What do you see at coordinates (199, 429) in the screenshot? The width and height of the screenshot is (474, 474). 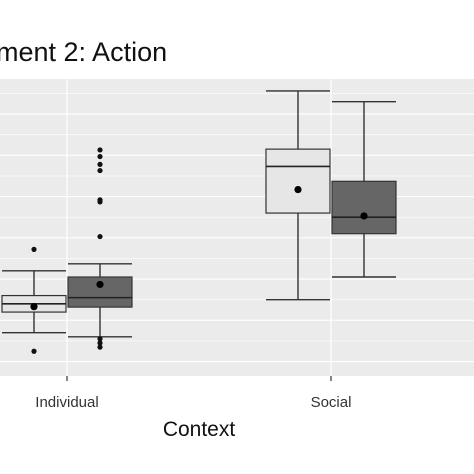 I see `x-axis-title: Context` at bounding box center [199, 429].